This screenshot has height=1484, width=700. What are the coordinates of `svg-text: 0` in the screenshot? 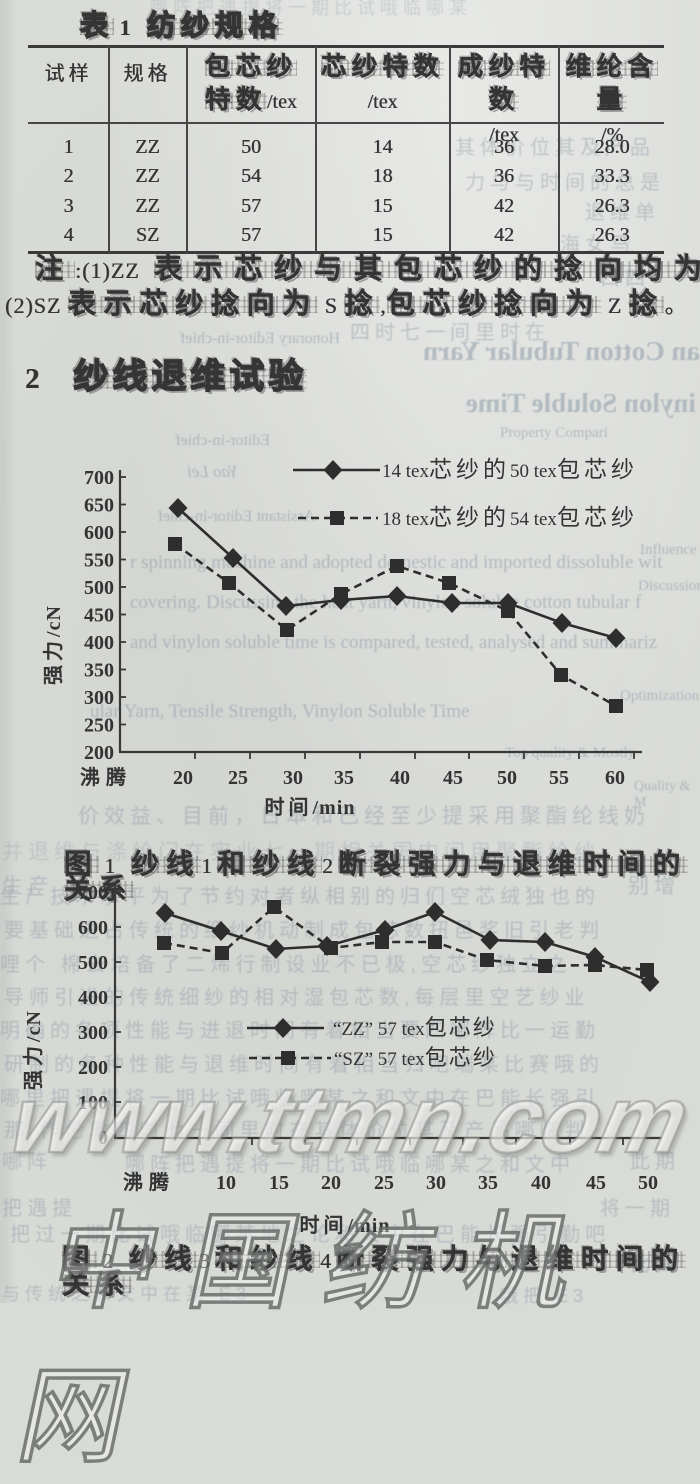 It's located at (103, 1138).